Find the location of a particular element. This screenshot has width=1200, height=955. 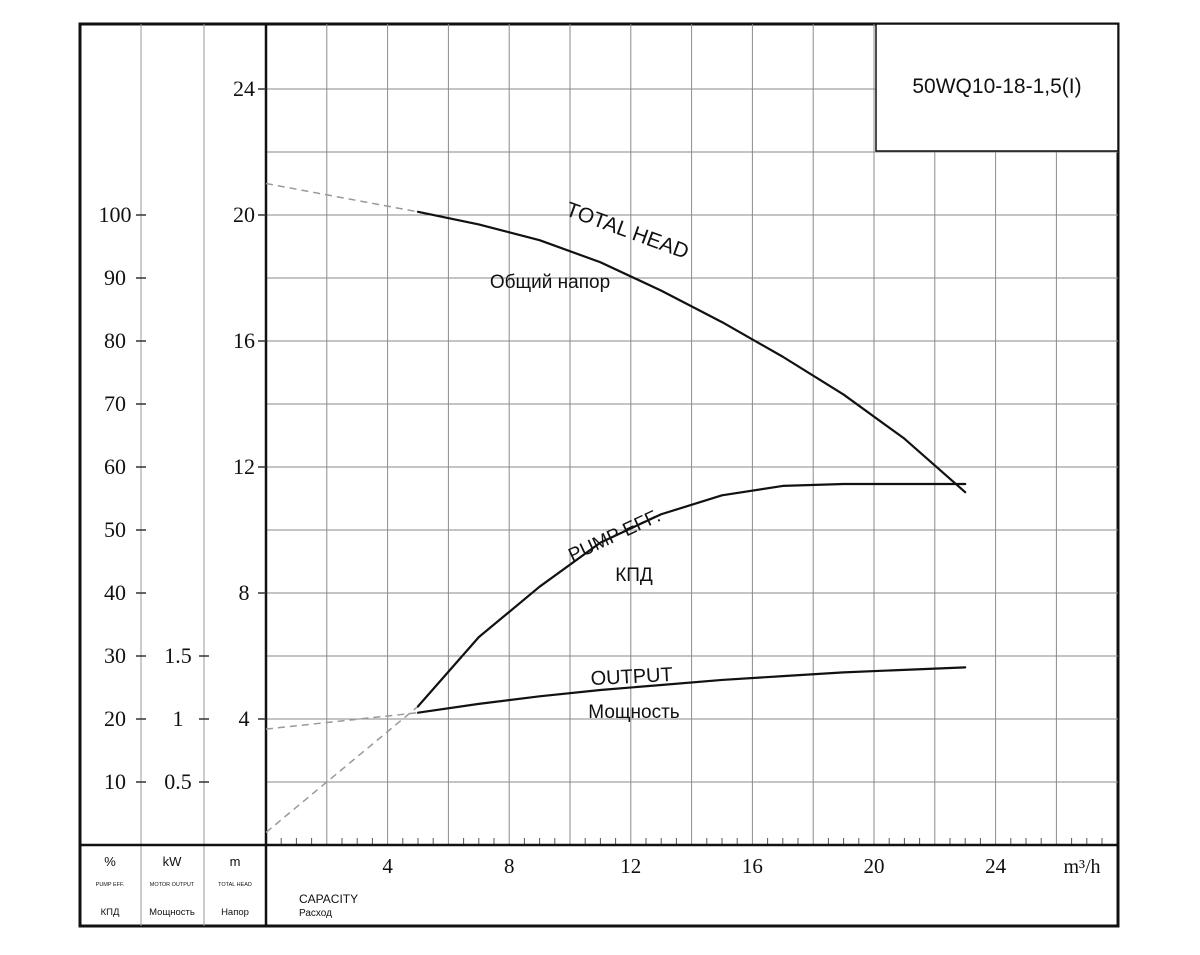

percent-tick-label: 20 is located at coordinates (115, 718).